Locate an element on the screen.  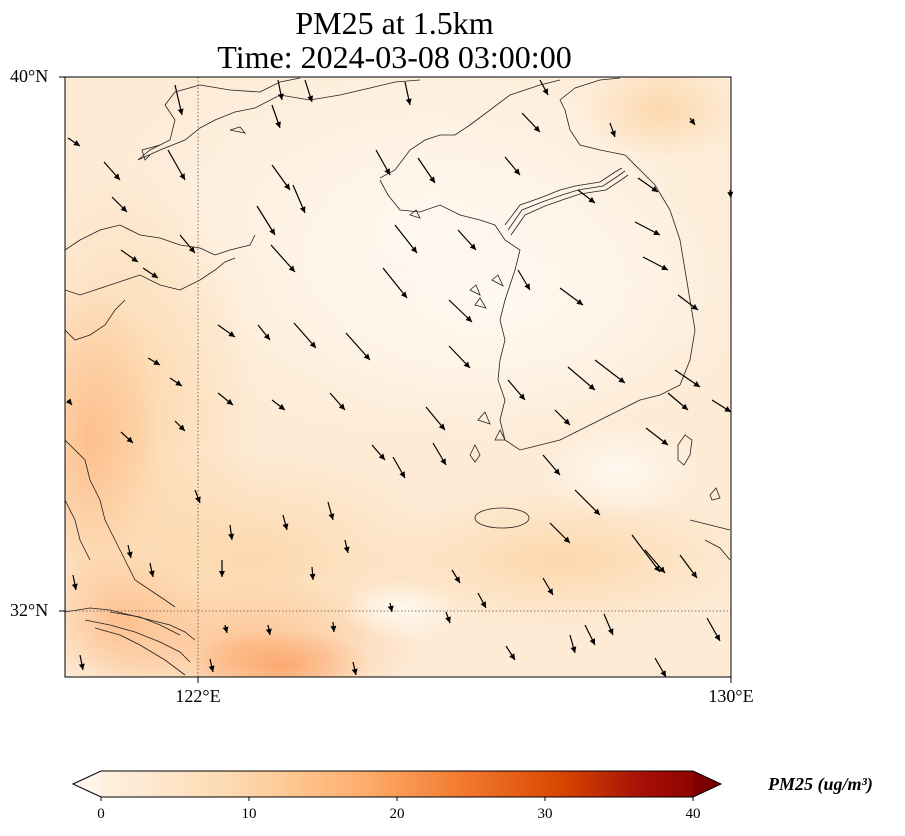
lat-tick-label-40n: 40°N is located at coordinates (29, 76).